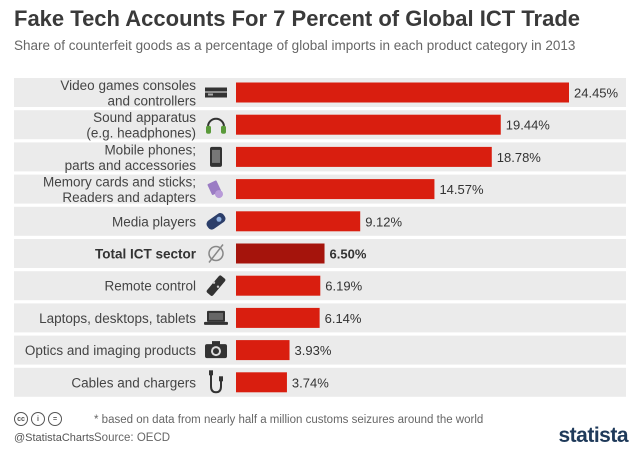 The width and height of the screenshot is (640, 456). I want to click on camera-icon, so click(216, 350).